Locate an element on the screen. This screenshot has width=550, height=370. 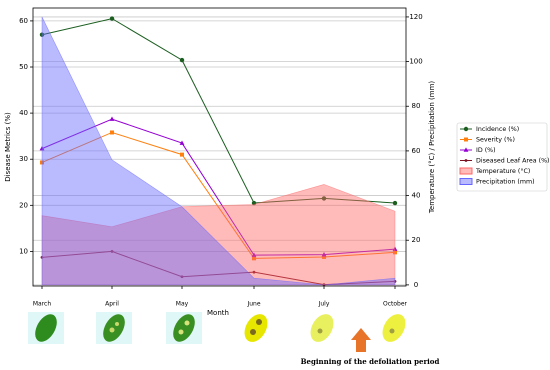
y2-tick-label: 120 is located at coordinates (415, 17).